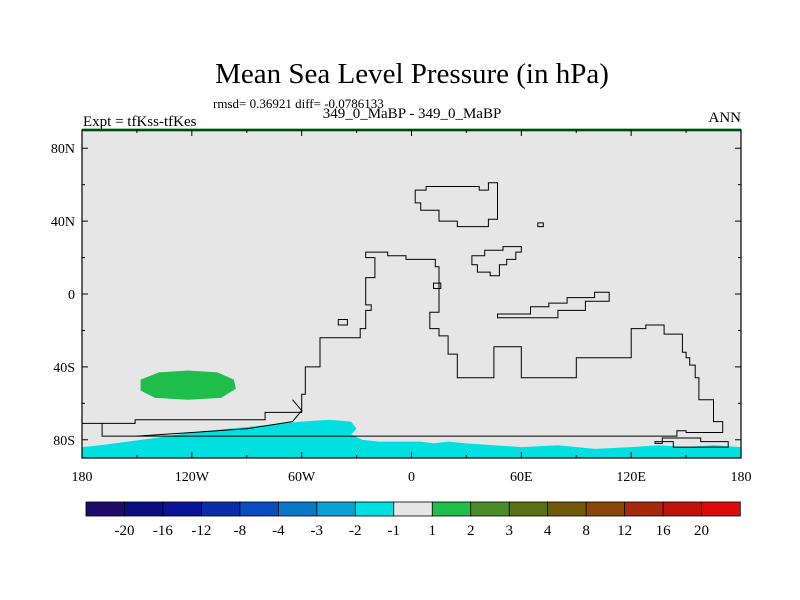  Describe the element at coordinates (691, 442) in the screenshot. I see `coastline-antarctic-island` at that location.